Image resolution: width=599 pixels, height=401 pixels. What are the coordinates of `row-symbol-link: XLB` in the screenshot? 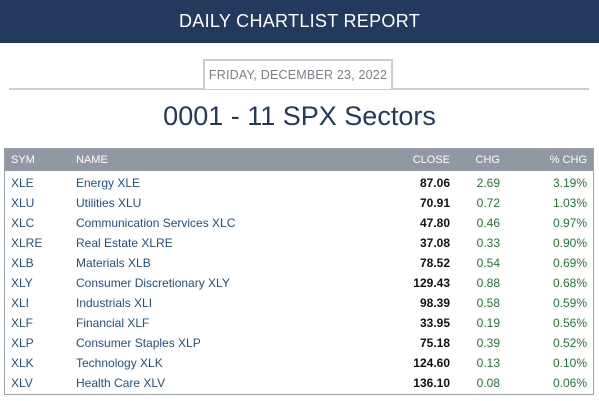 It's located at (22, 263).